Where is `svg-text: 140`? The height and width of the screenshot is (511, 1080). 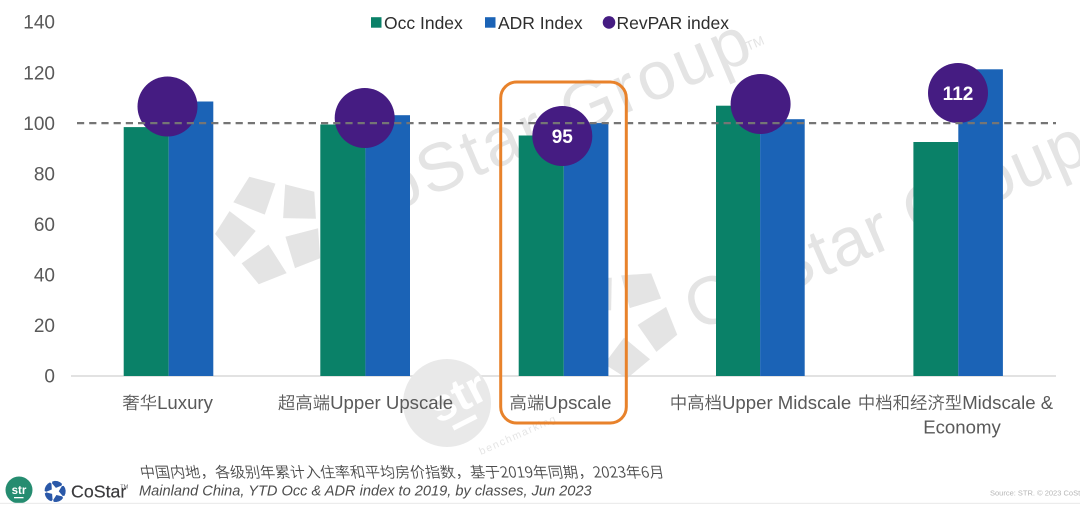 svg-text: 140 is located at coordinates (39, 23).